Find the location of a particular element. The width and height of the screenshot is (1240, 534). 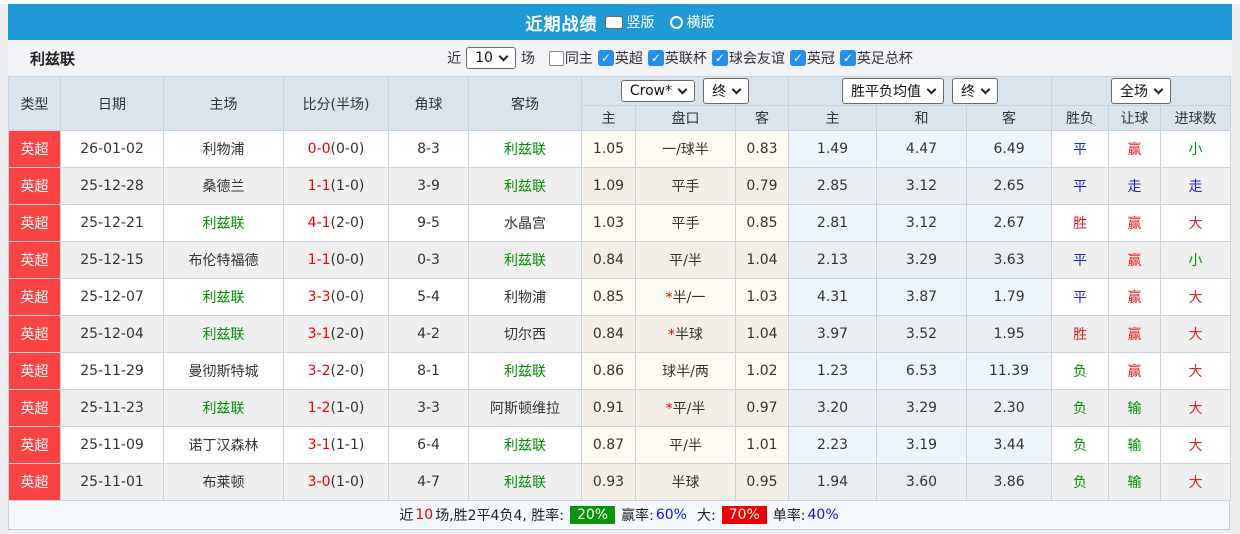

corner-score: 3-3 is located at coordinates (428, 408).